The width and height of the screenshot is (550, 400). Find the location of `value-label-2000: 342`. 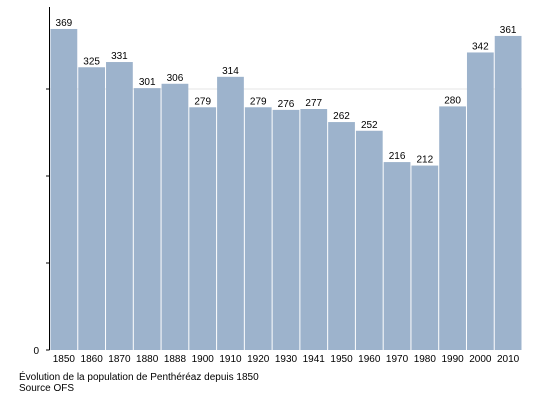

value-label-2000: 342 is located at coordinates (480, 46).